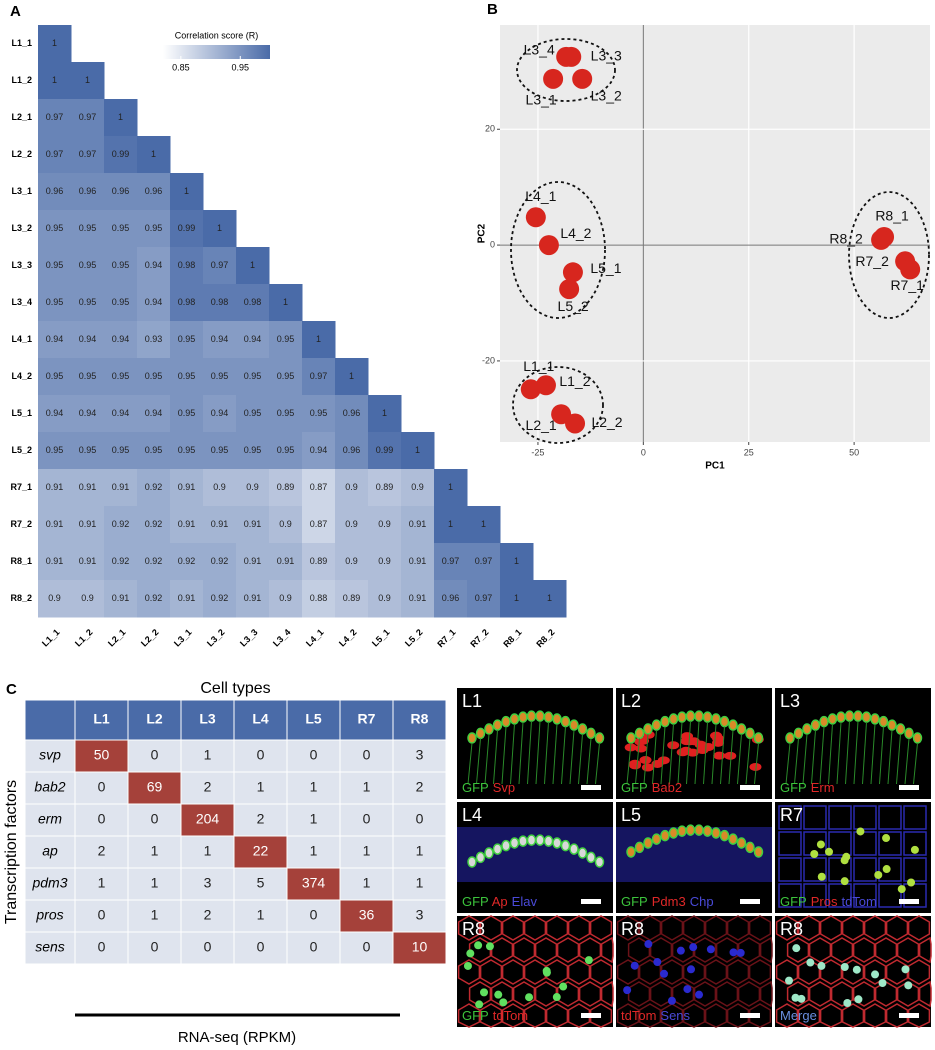  I want to click on stain-name: Elav, so click(525, 901).